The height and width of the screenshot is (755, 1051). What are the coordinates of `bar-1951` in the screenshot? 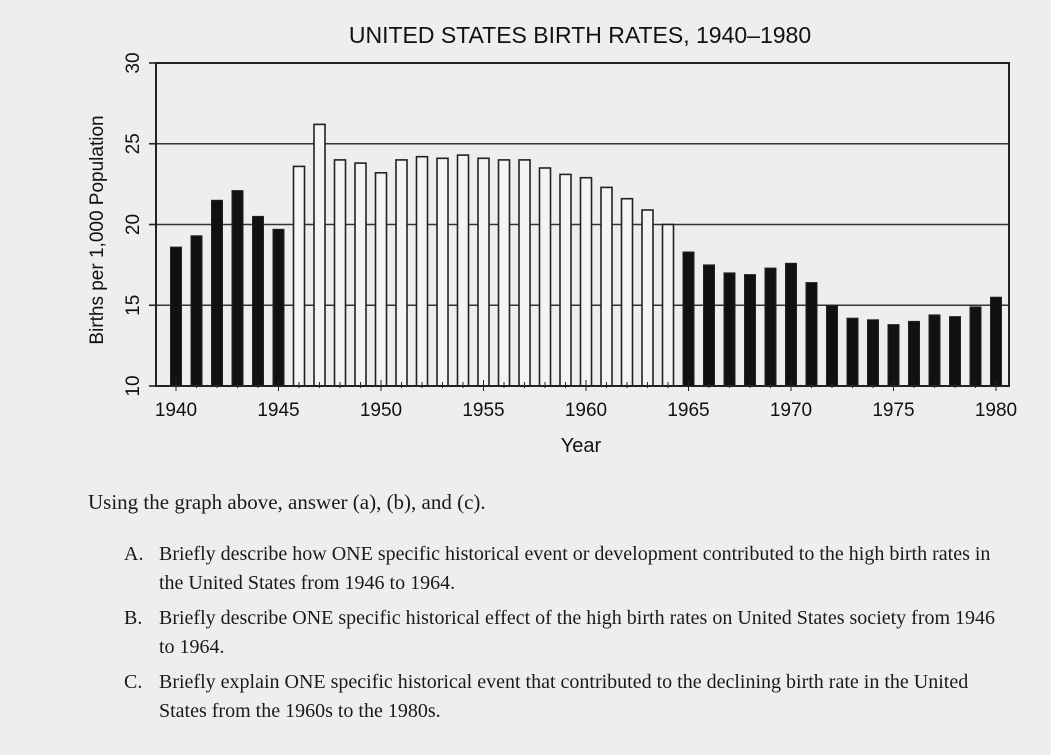 It's located at (401, 273).